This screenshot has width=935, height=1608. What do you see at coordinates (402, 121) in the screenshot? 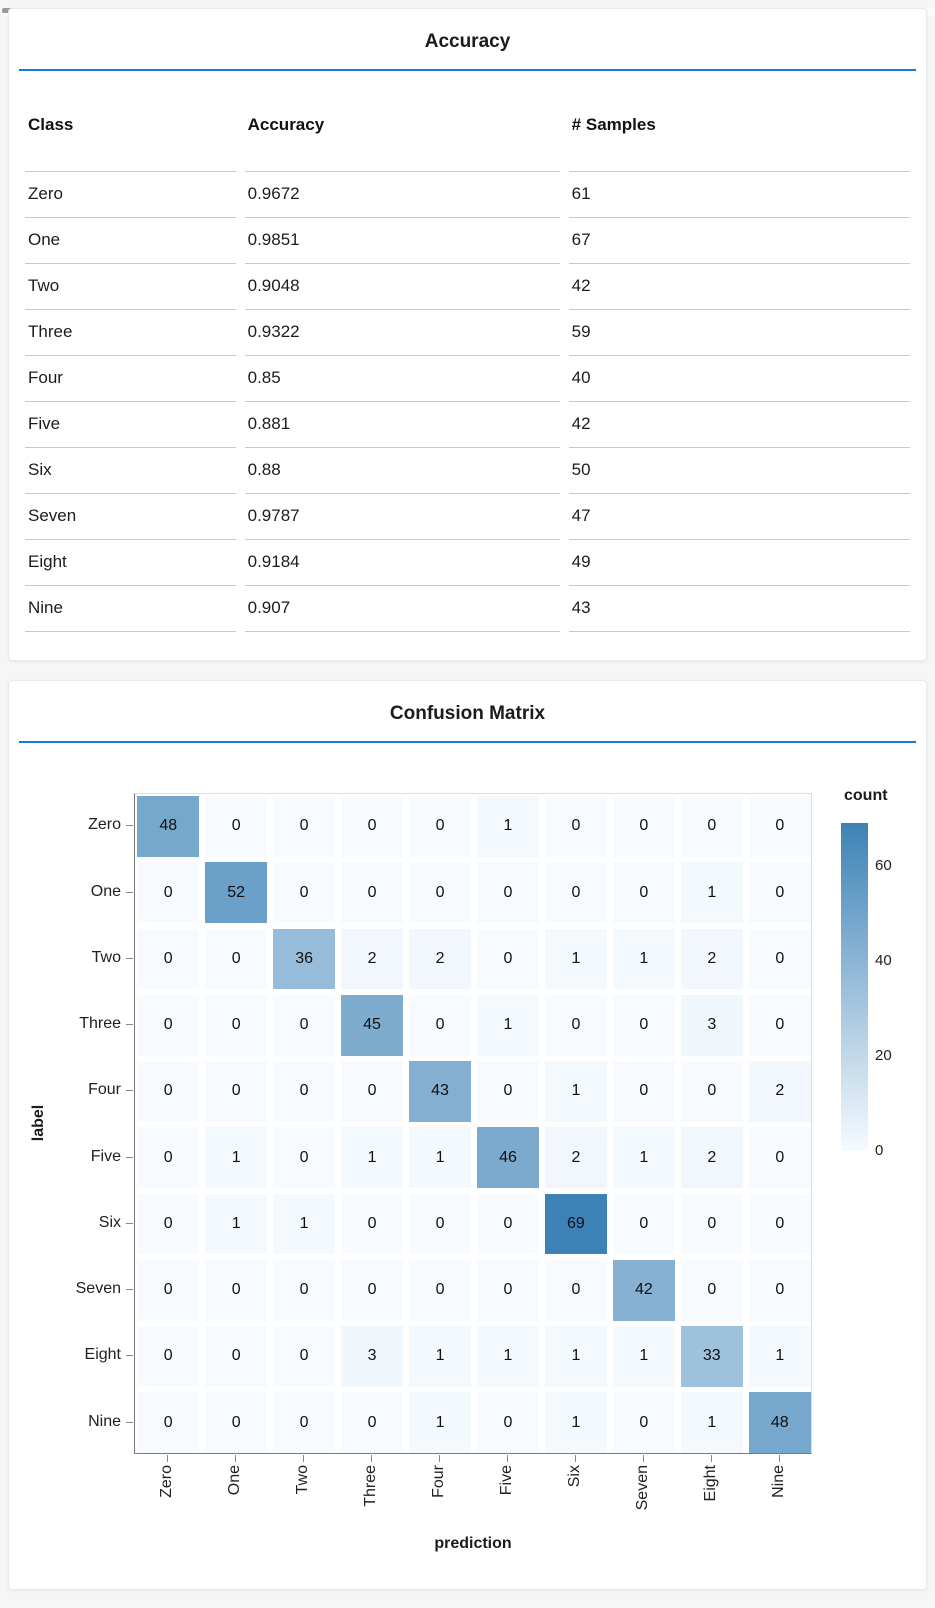
I see `column-header-1: Accuracy` at bounding box center [402, 121].